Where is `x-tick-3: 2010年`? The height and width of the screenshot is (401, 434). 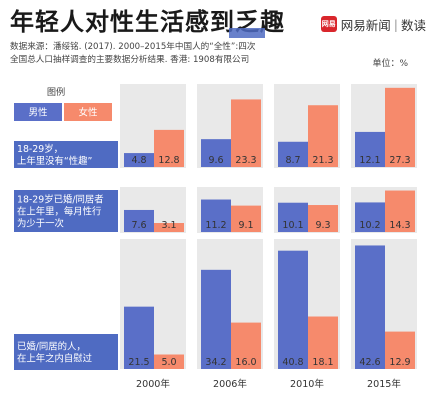
x-tick-3: 2010年 is located at coordinates (307, 384).